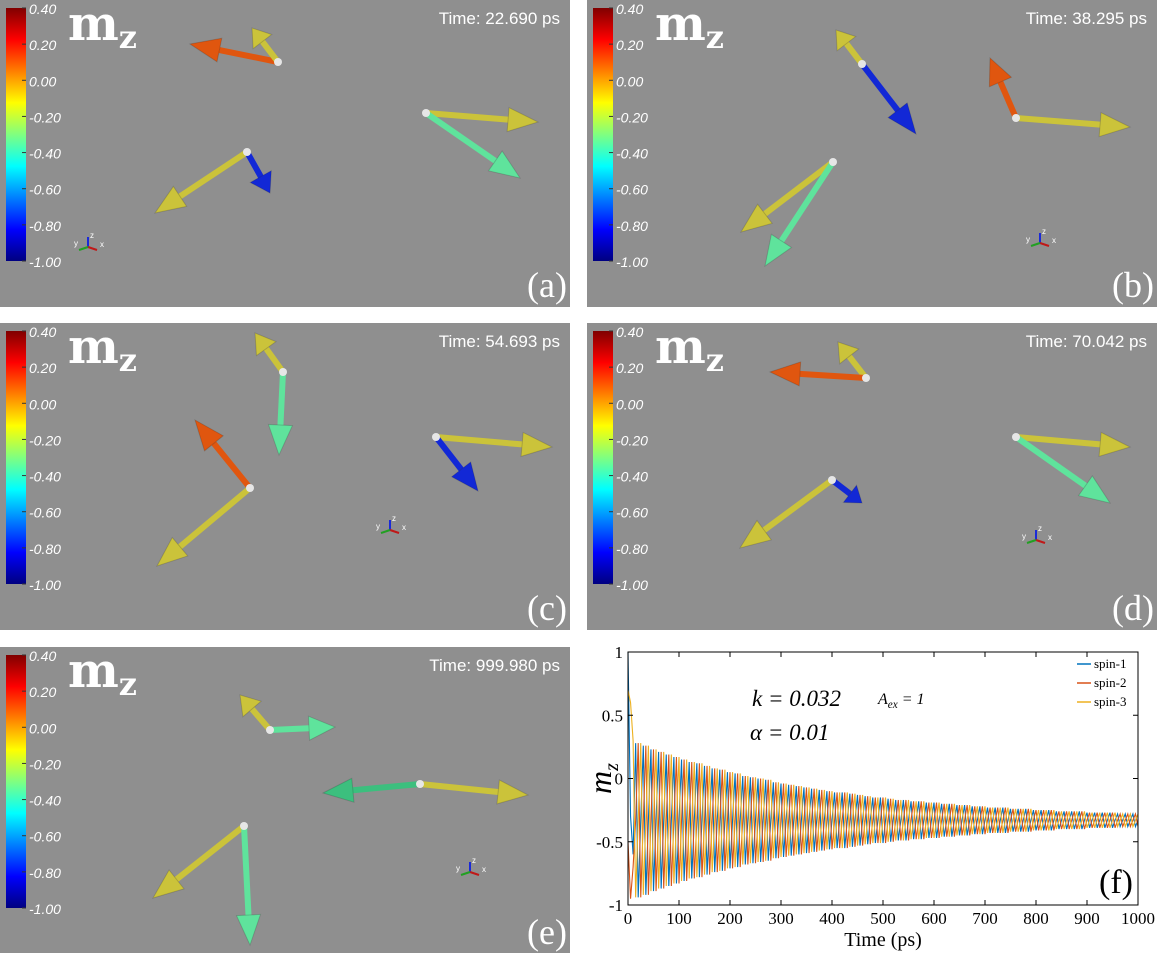  What do you see at coordinates (499, 341) in the screenshot?
I see `time-label: Time: 54.693 ps` at bounding box center [499, 341].